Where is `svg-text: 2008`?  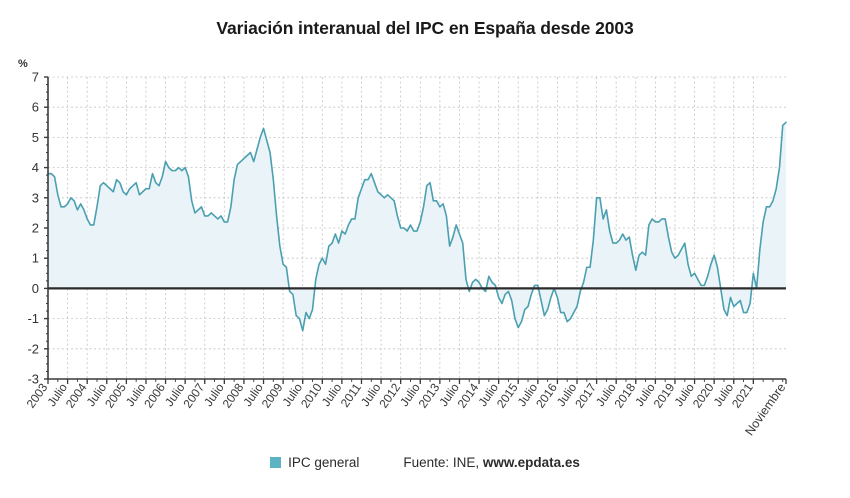
svg-text: 2008 is located at coordinates (233, 395).